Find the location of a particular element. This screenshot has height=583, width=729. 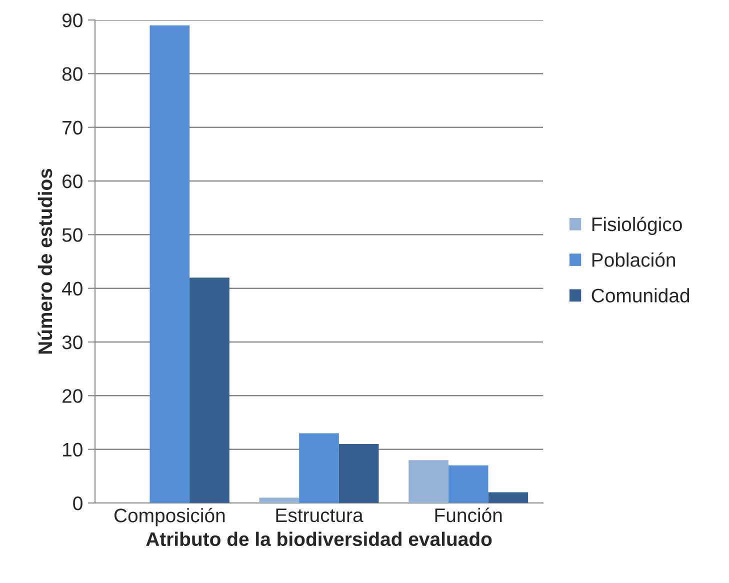

y-tick-label: 80 is located at coordinates (72, 74).